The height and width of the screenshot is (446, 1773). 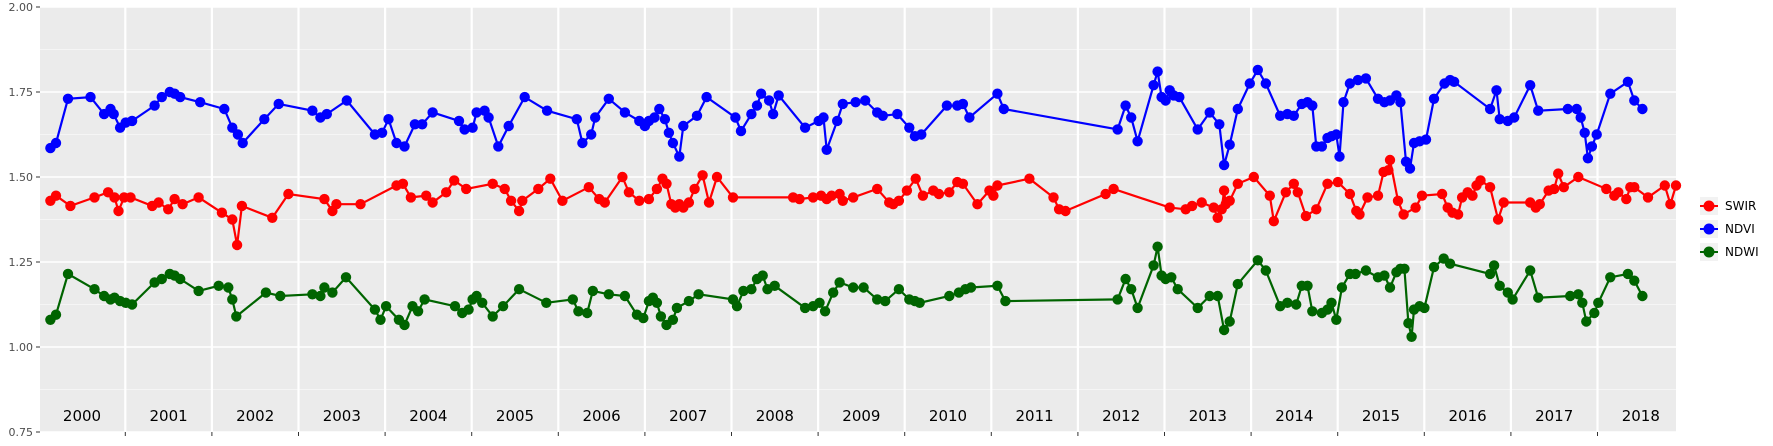 What do you see at coordinates (1709, 206) in the screenshot?
I see `legend-key-swir` at bounding box center [1709, 206].